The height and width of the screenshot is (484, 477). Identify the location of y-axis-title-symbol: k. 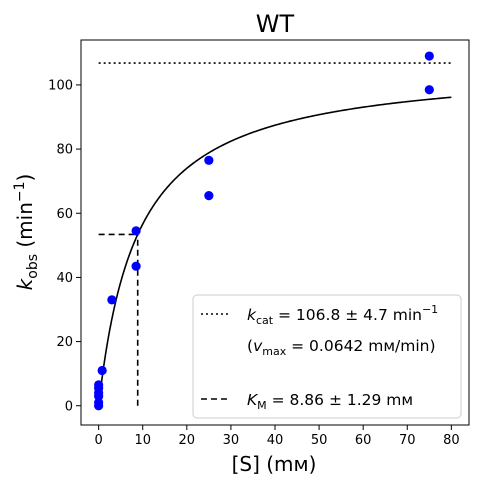
(25, 283).